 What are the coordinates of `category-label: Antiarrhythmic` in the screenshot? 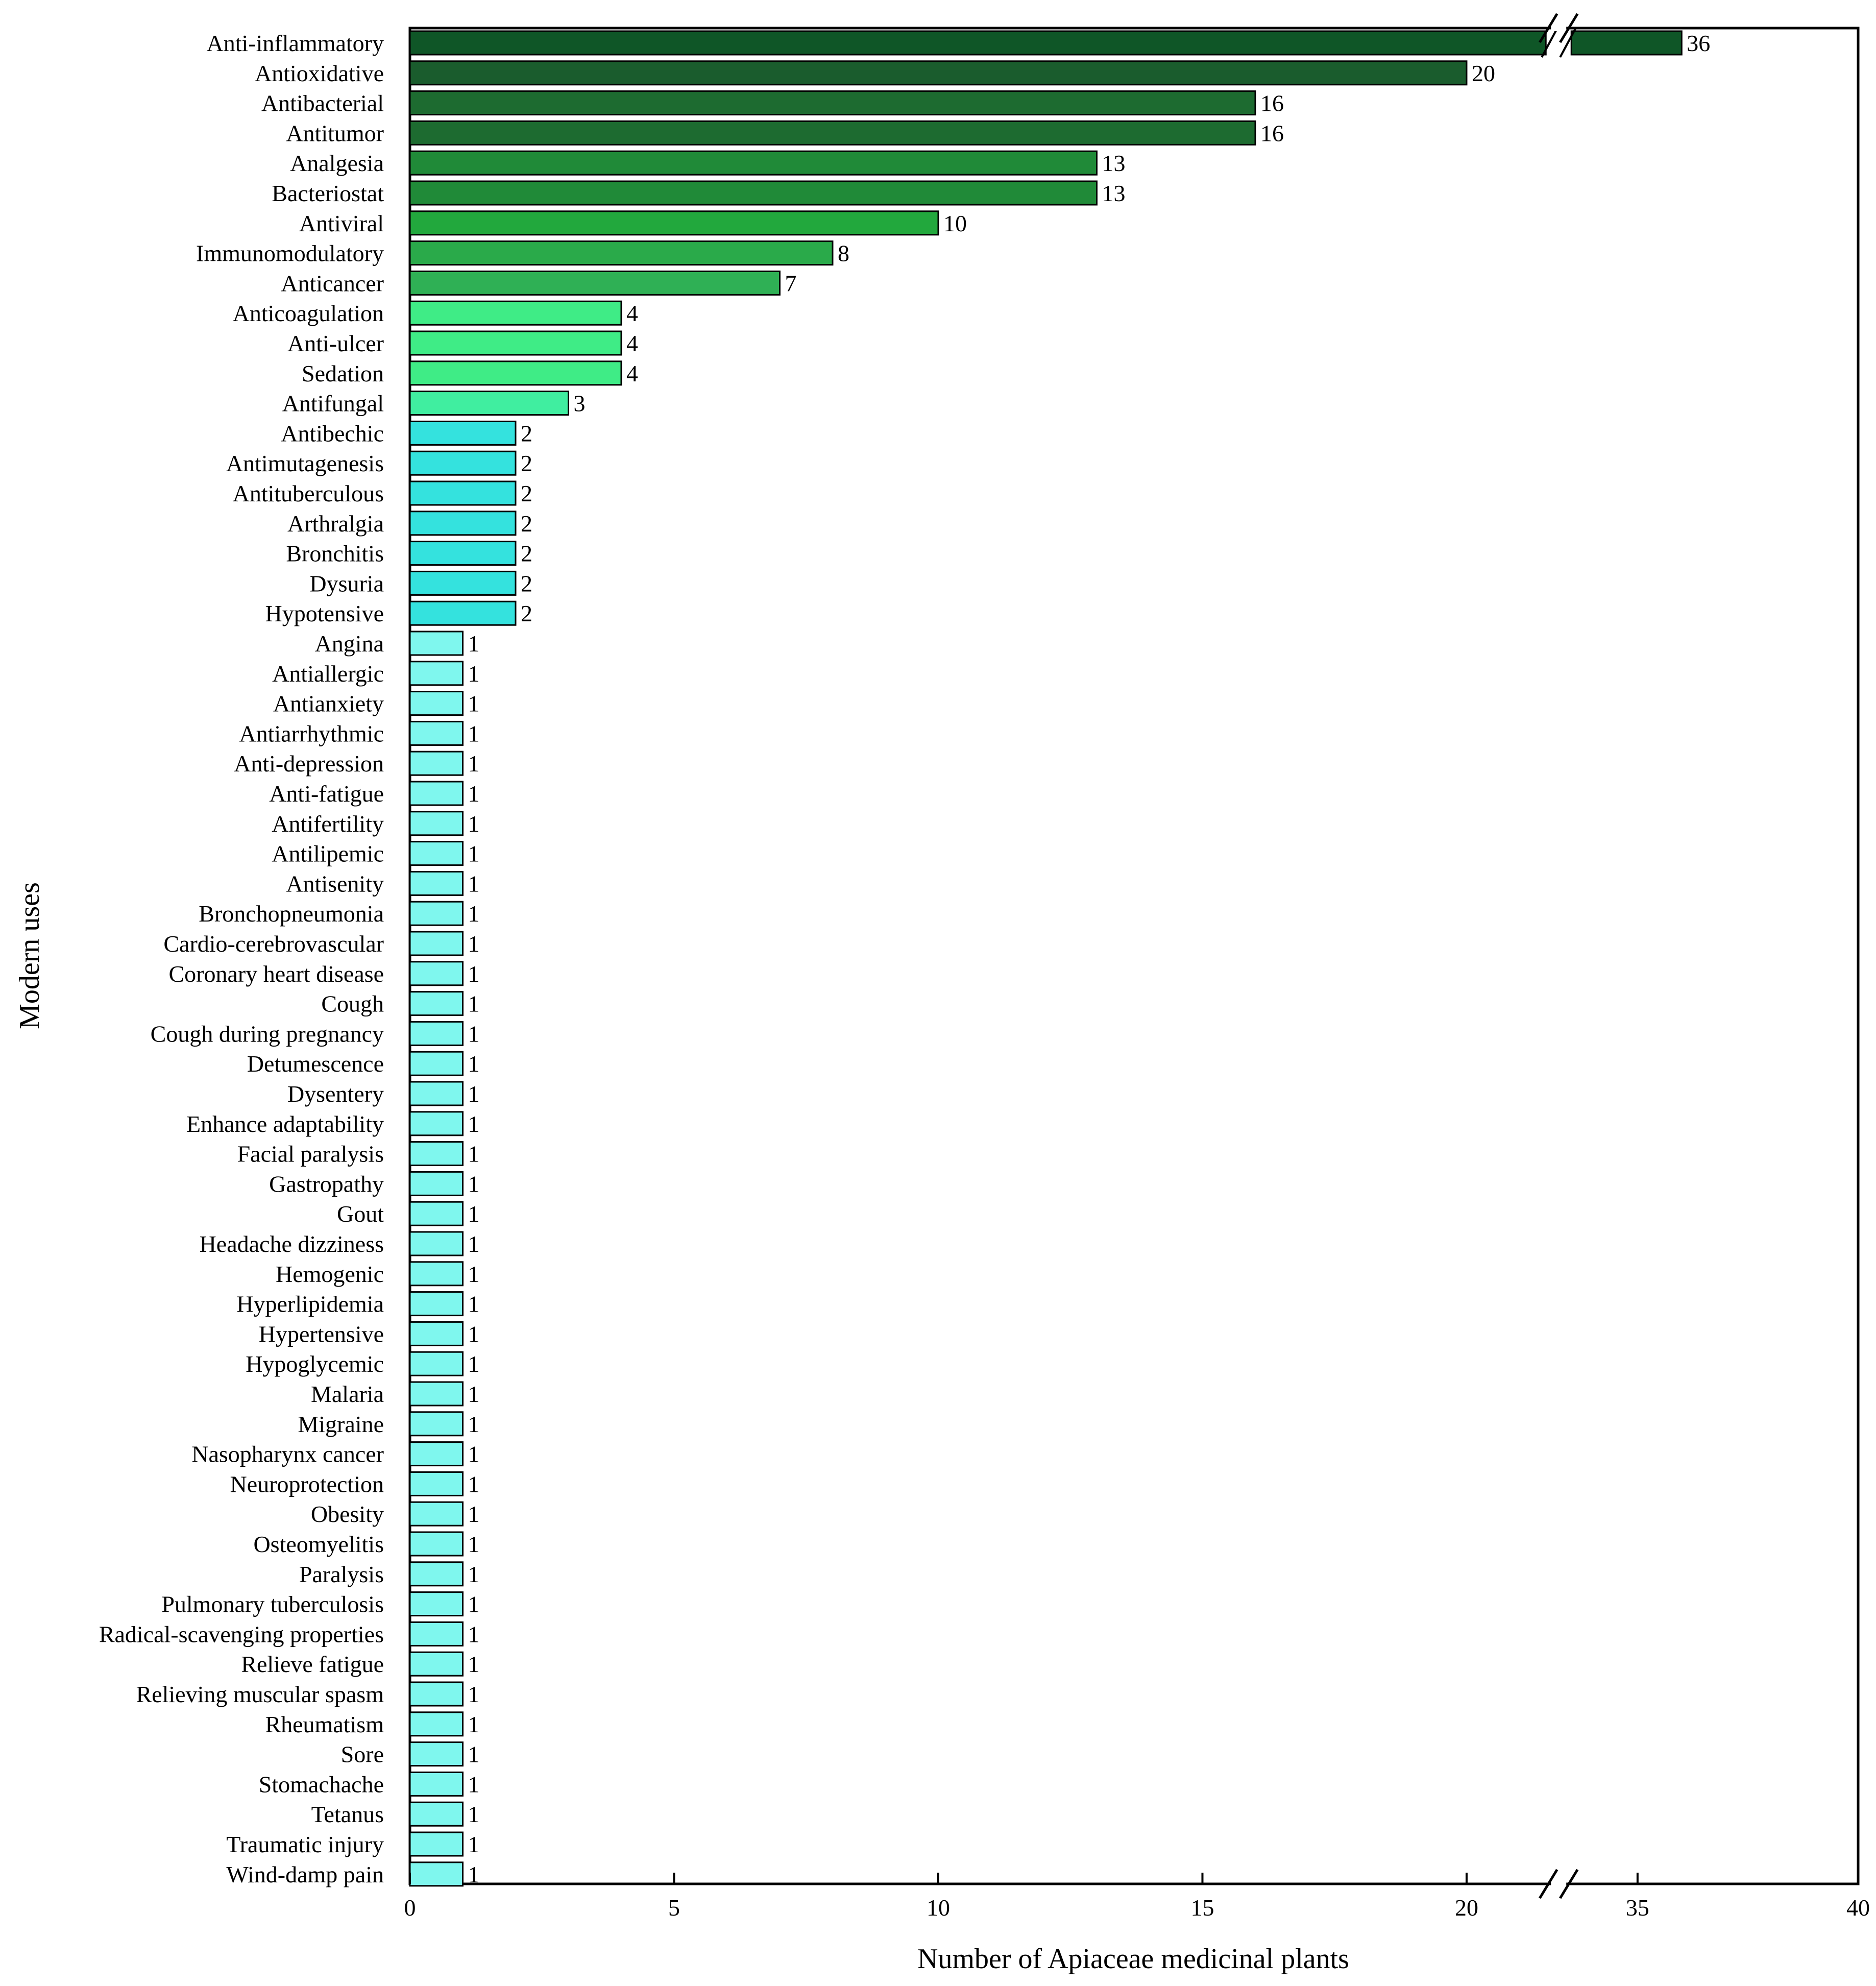 It's located at (311, 733).